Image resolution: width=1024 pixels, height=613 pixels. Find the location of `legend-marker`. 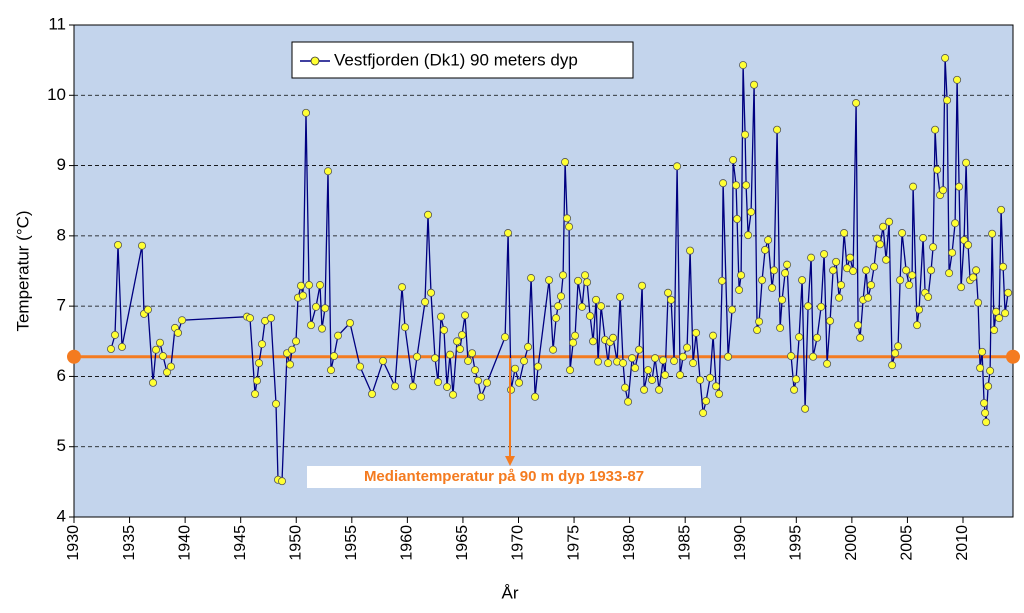

legend-marker is located at coordinates (315, 61).